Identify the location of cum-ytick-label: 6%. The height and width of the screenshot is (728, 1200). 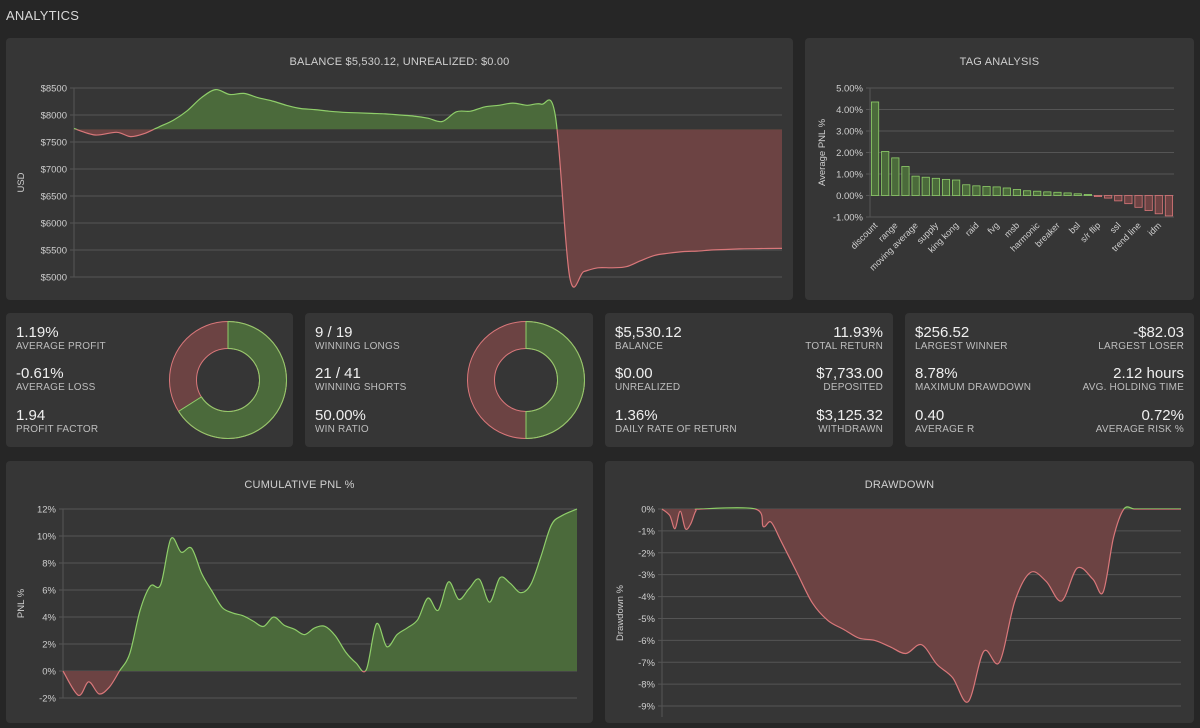
(49, 591).